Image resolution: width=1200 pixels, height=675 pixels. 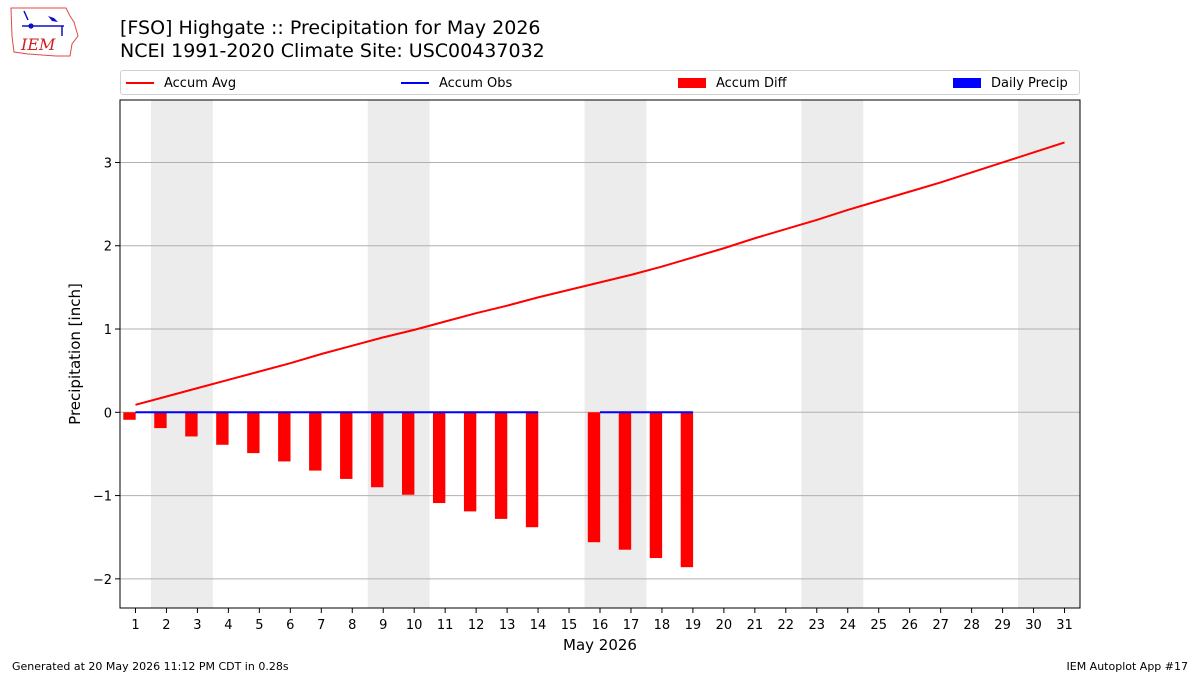 I want to click on x-tick-label: 21, so click(x=755, y=625).